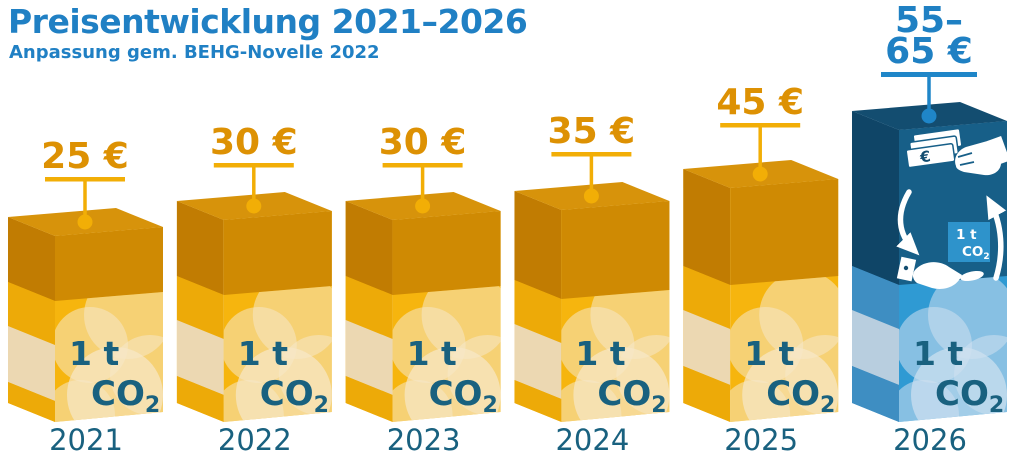 The image size is (1018, 452). Describe the element at coordinates (966, 159) in the screenshot. I see `finger-gaps` at that location.